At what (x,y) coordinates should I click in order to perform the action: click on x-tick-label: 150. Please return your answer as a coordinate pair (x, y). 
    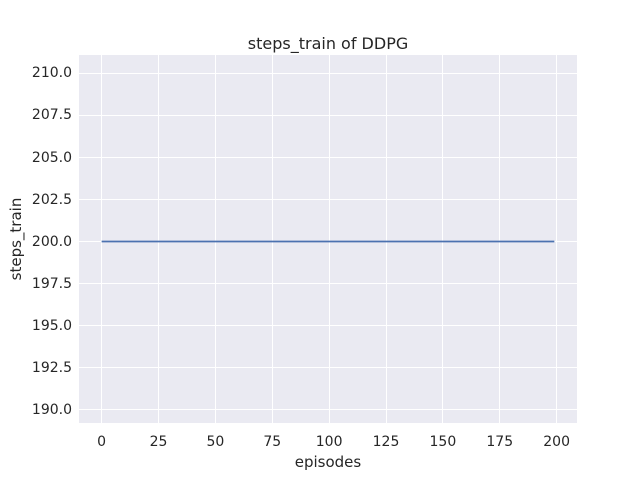
    Looking at the image, I should click on (443, 442).